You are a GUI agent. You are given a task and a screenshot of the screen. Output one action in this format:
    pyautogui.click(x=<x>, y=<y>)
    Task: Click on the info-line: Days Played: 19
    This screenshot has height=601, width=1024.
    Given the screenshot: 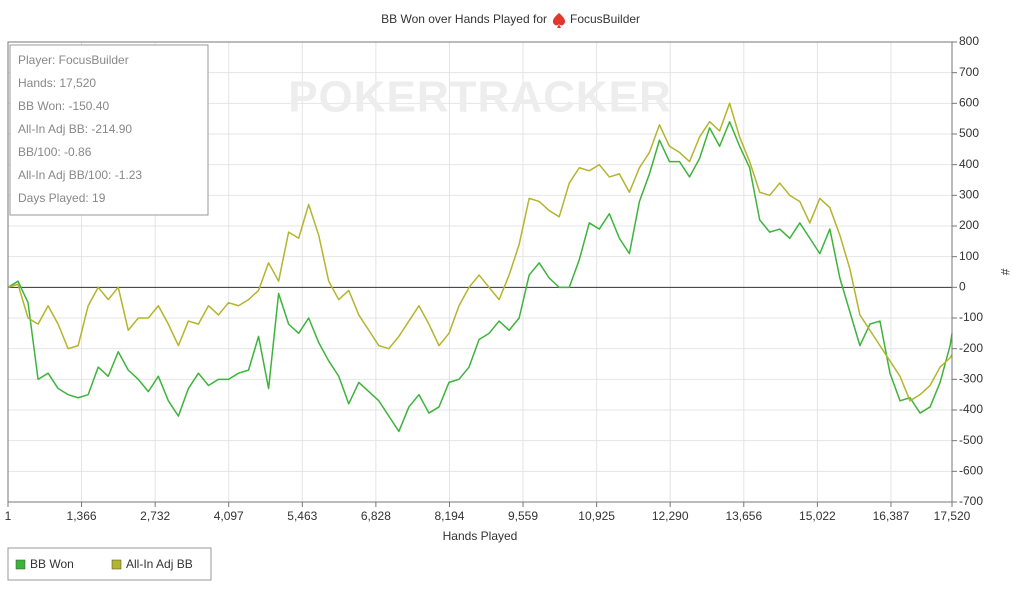 What is the action you would take?
    pyautogui.click(x=62, y=198)
    